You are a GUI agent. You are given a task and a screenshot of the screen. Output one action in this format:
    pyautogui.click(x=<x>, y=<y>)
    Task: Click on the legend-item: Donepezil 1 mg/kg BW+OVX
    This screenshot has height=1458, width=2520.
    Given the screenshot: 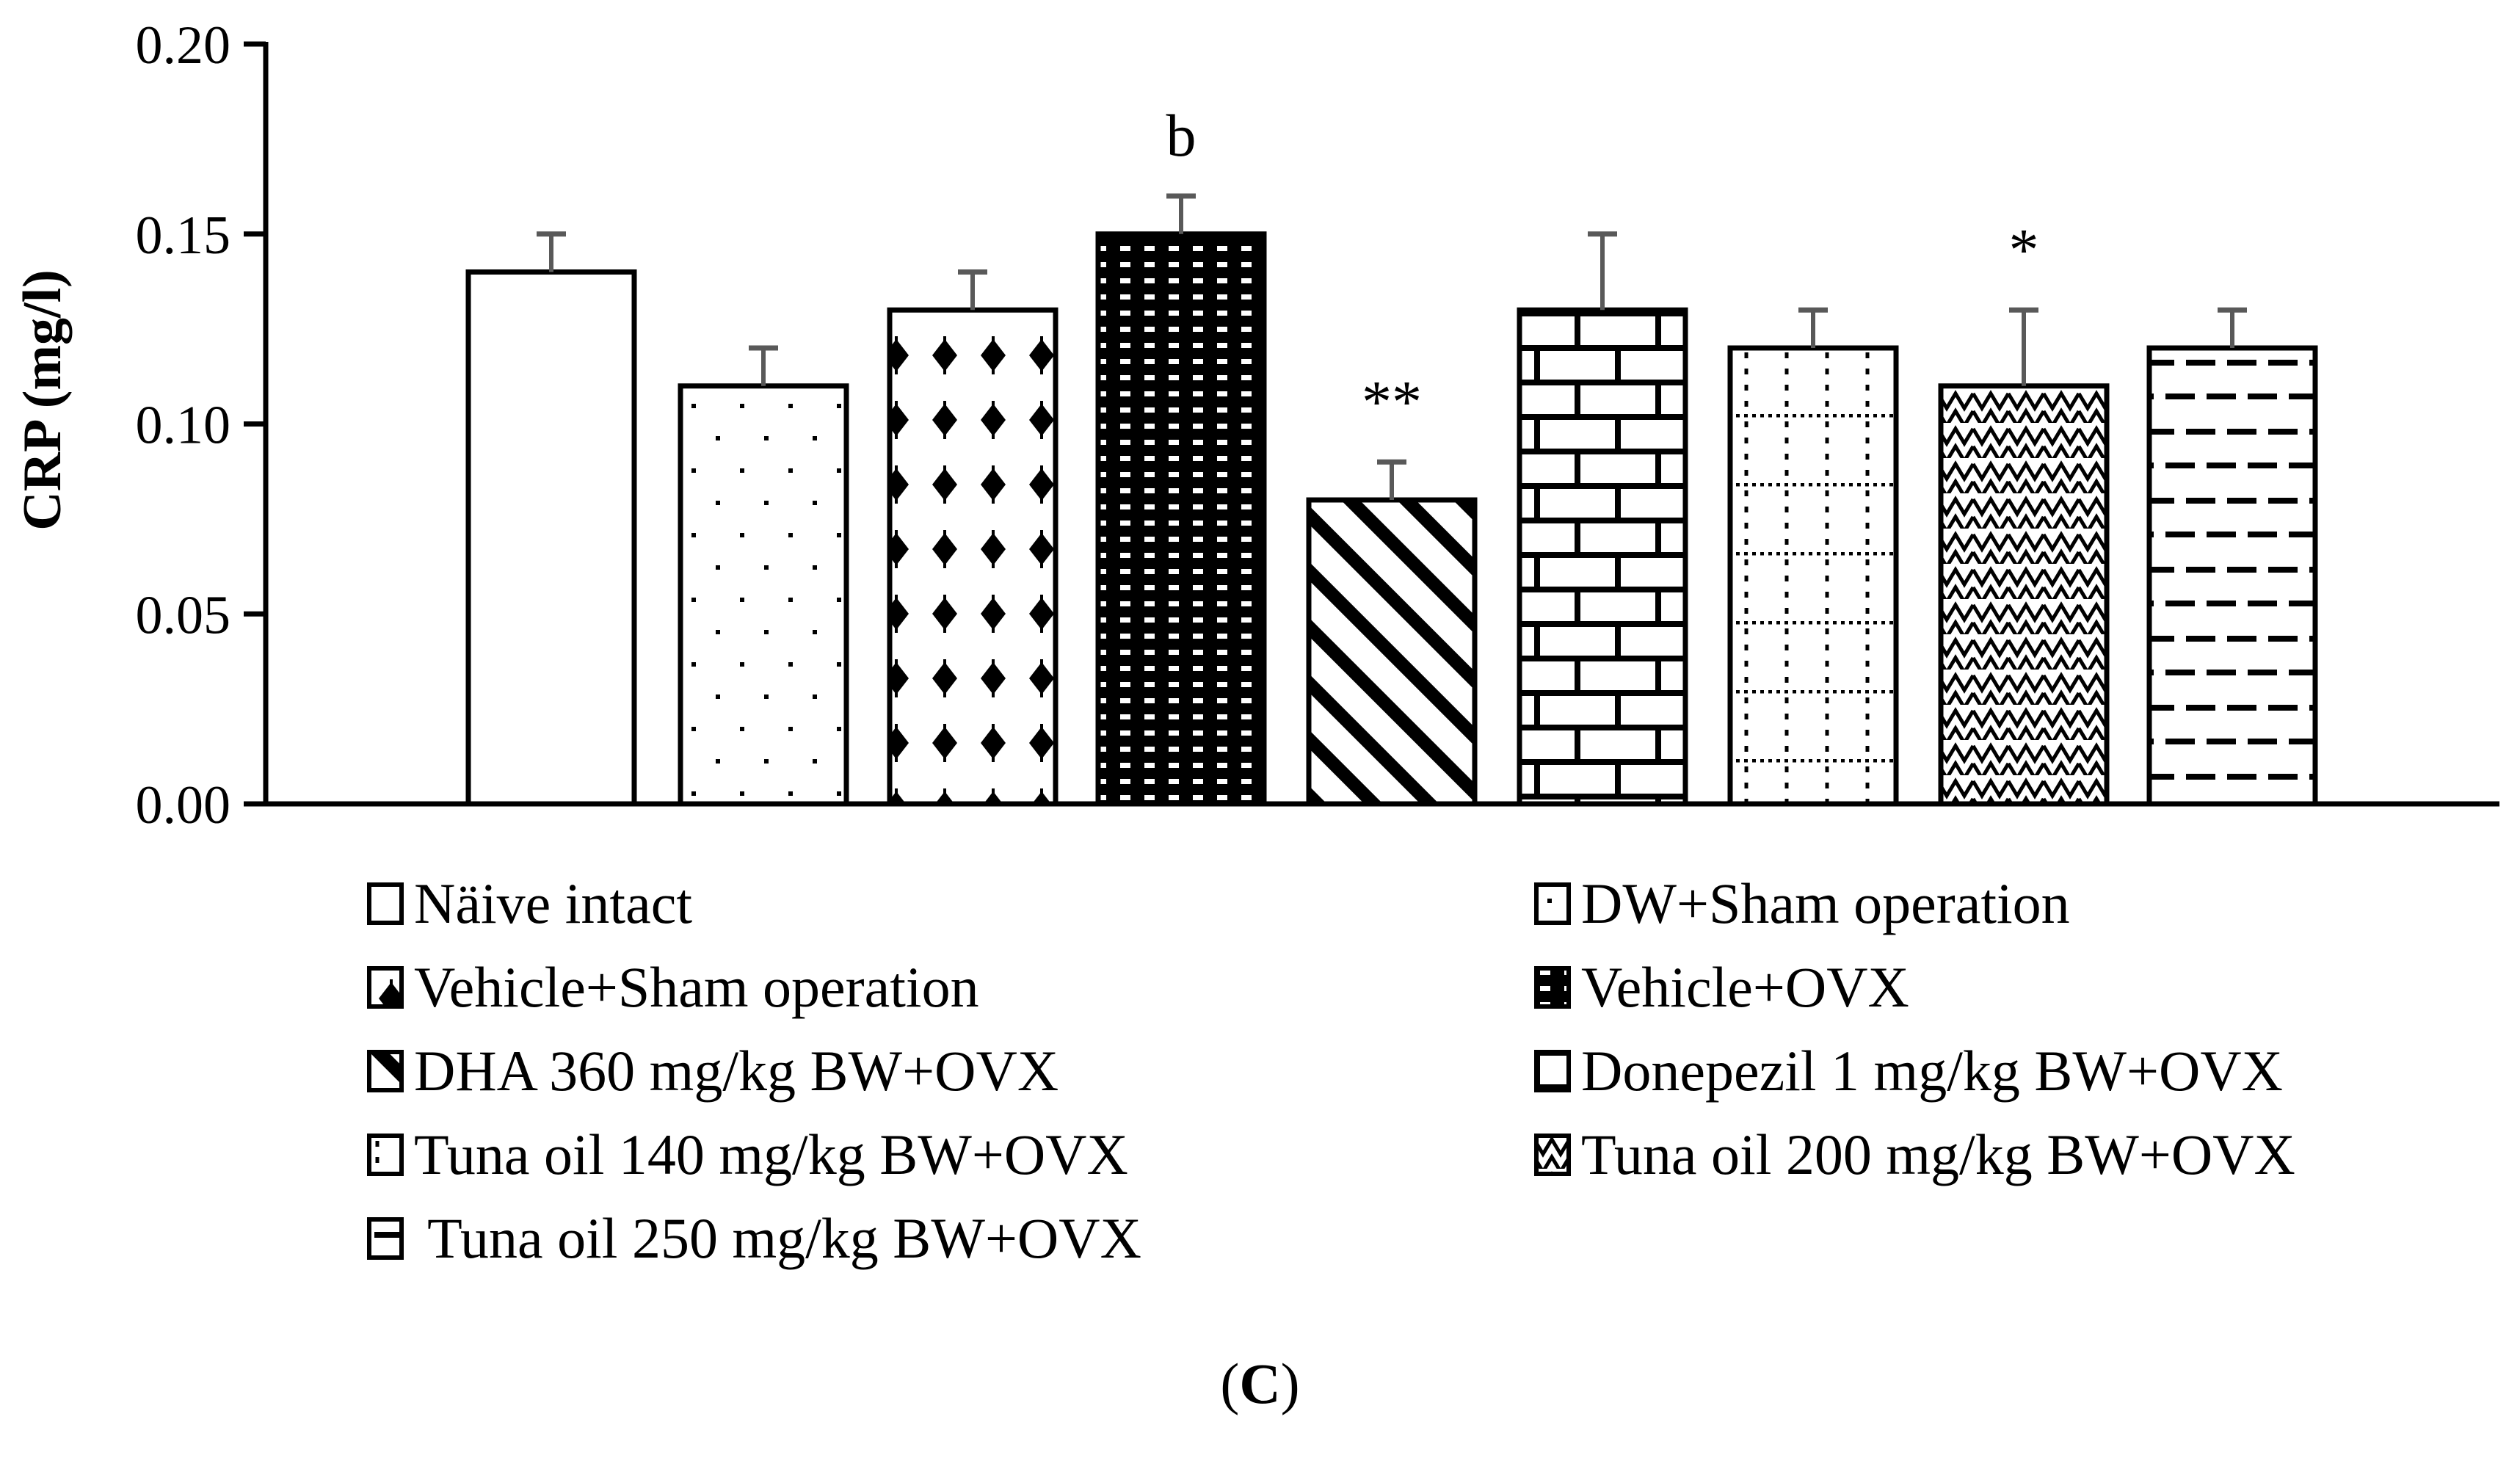 What is the action you would take?
    pyautogui.click(x=2011, y=1071)
    